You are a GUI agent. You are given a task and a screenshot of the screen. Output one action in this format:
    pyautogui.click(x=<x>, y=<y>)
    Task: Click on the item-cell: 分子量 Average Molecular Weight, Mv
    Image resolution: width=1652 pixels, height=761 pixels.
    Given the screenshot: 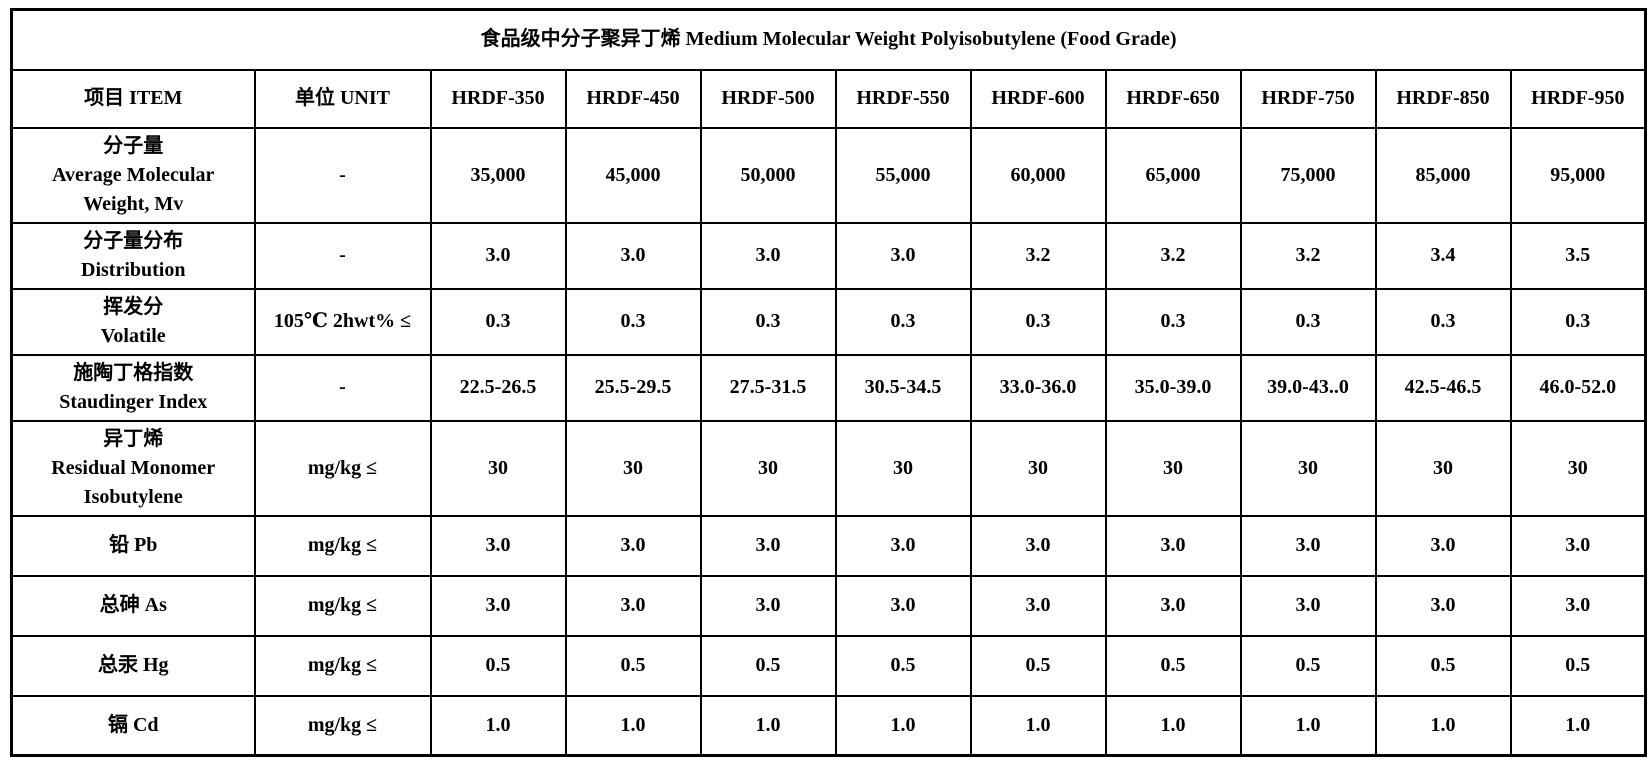 What is the action you would take?
    pyautogui.click(x=133, y=175)
    